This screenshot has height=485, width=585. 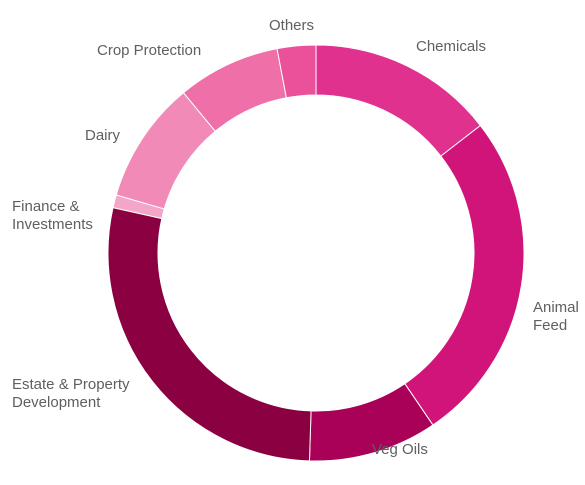 I want to click on label-dairy: Dairy, so click(x=103, y=135).